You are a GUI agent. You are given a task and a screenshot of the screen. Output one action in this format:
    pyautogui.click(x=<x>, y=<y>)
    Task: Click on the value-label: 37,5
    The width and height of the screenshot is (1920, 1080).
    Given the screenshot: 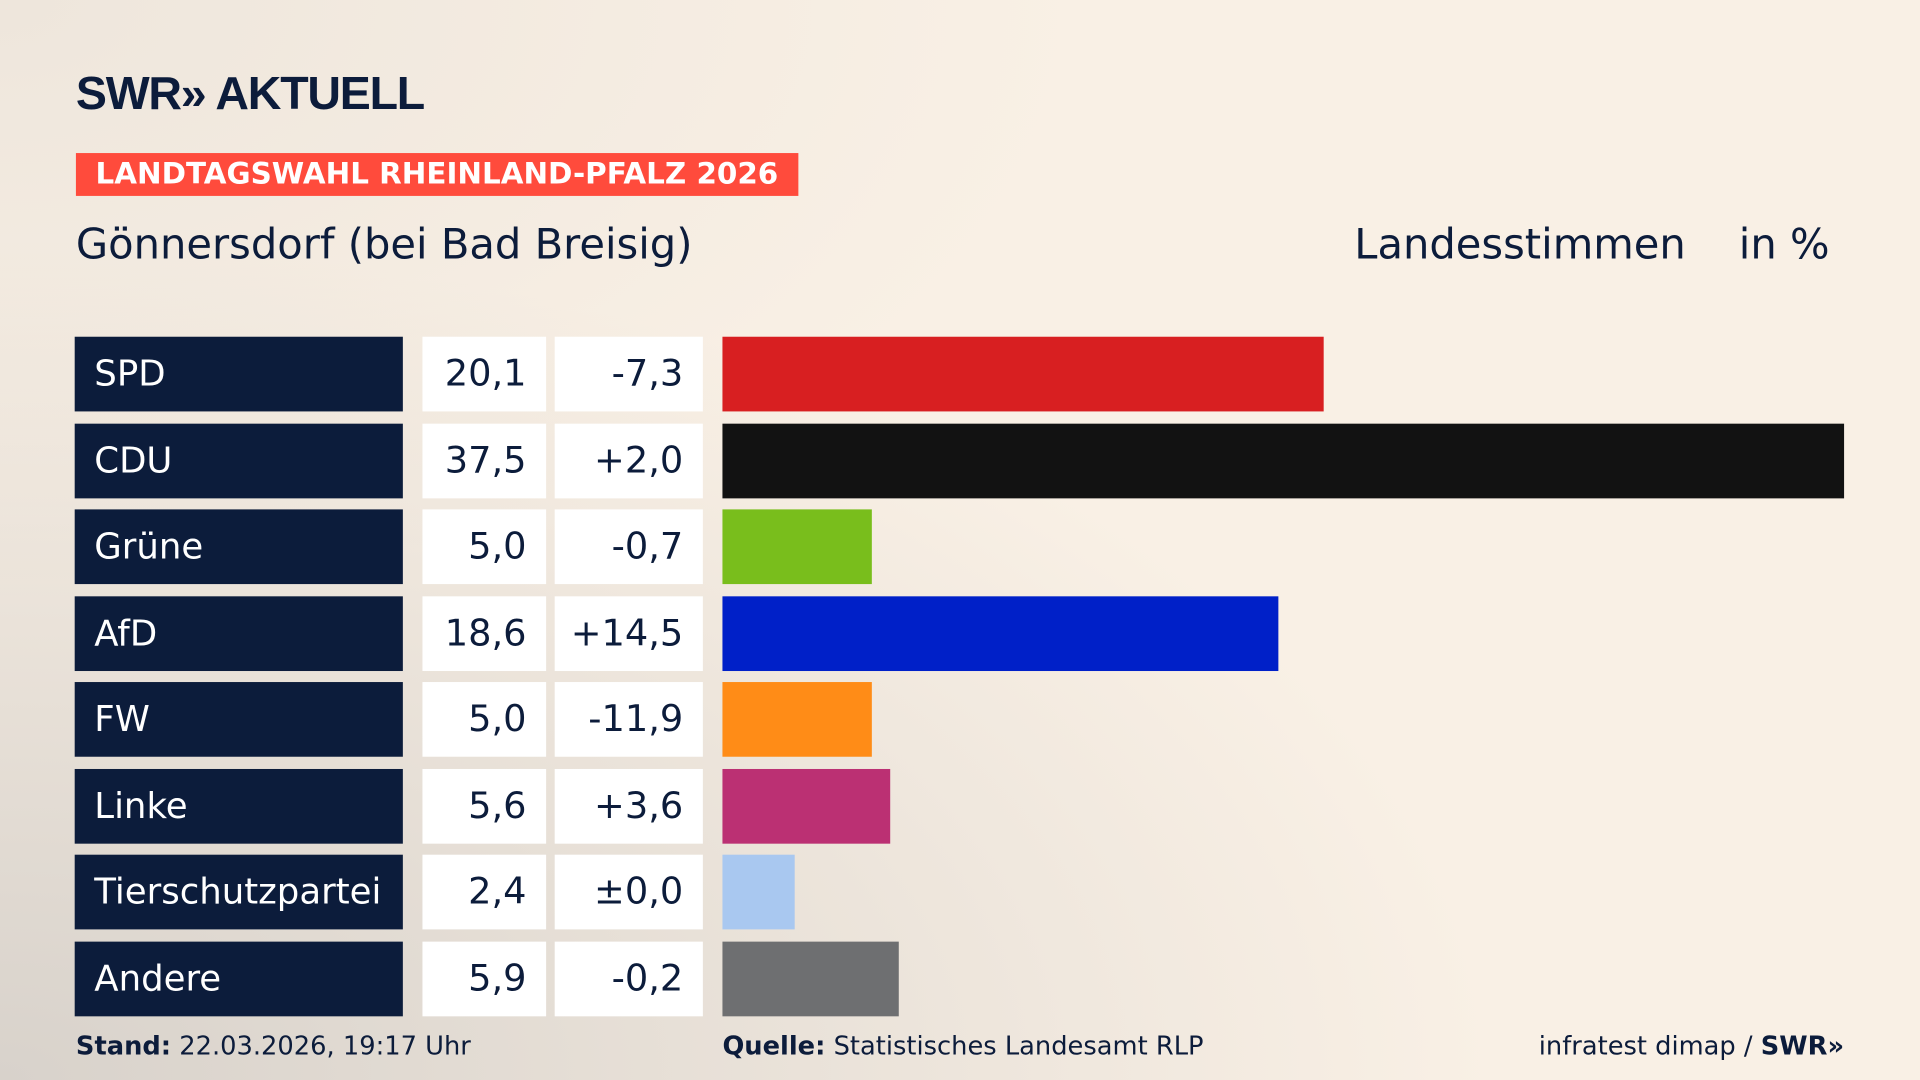 What is the action you would take?
    pyautogui.click(x=484, y=460)
    